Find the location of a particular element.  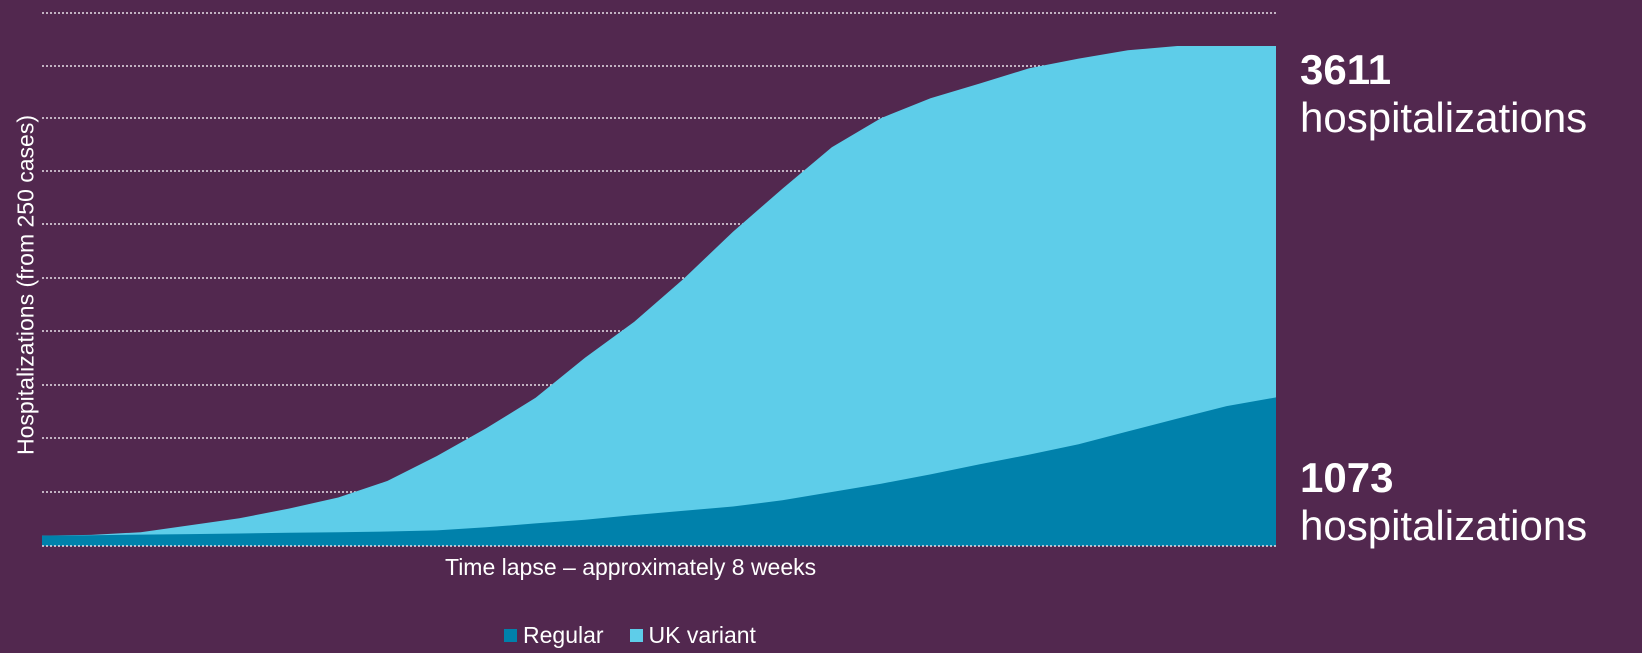

legend-item-uk-variant: UK variant is located at coordinates (692, 635).